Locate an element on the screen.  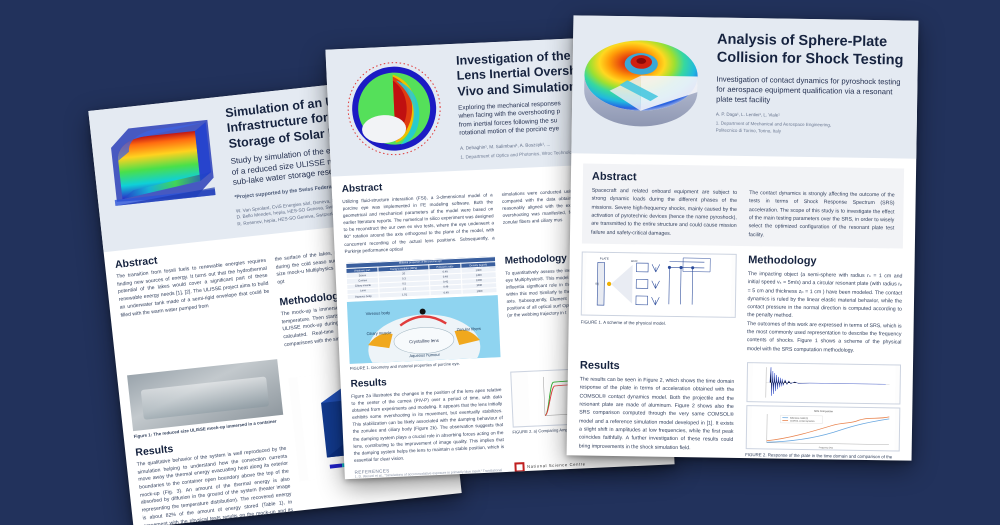
eye-model-svg is located at coordinates (394, 109).